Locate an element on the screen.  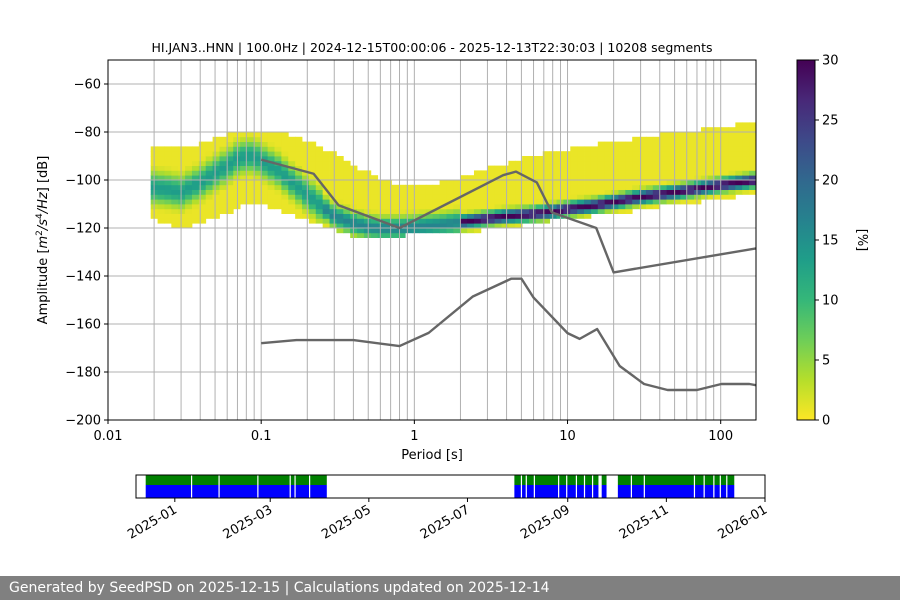
y-tick-label: −60 is located at coordinates (87, 85).